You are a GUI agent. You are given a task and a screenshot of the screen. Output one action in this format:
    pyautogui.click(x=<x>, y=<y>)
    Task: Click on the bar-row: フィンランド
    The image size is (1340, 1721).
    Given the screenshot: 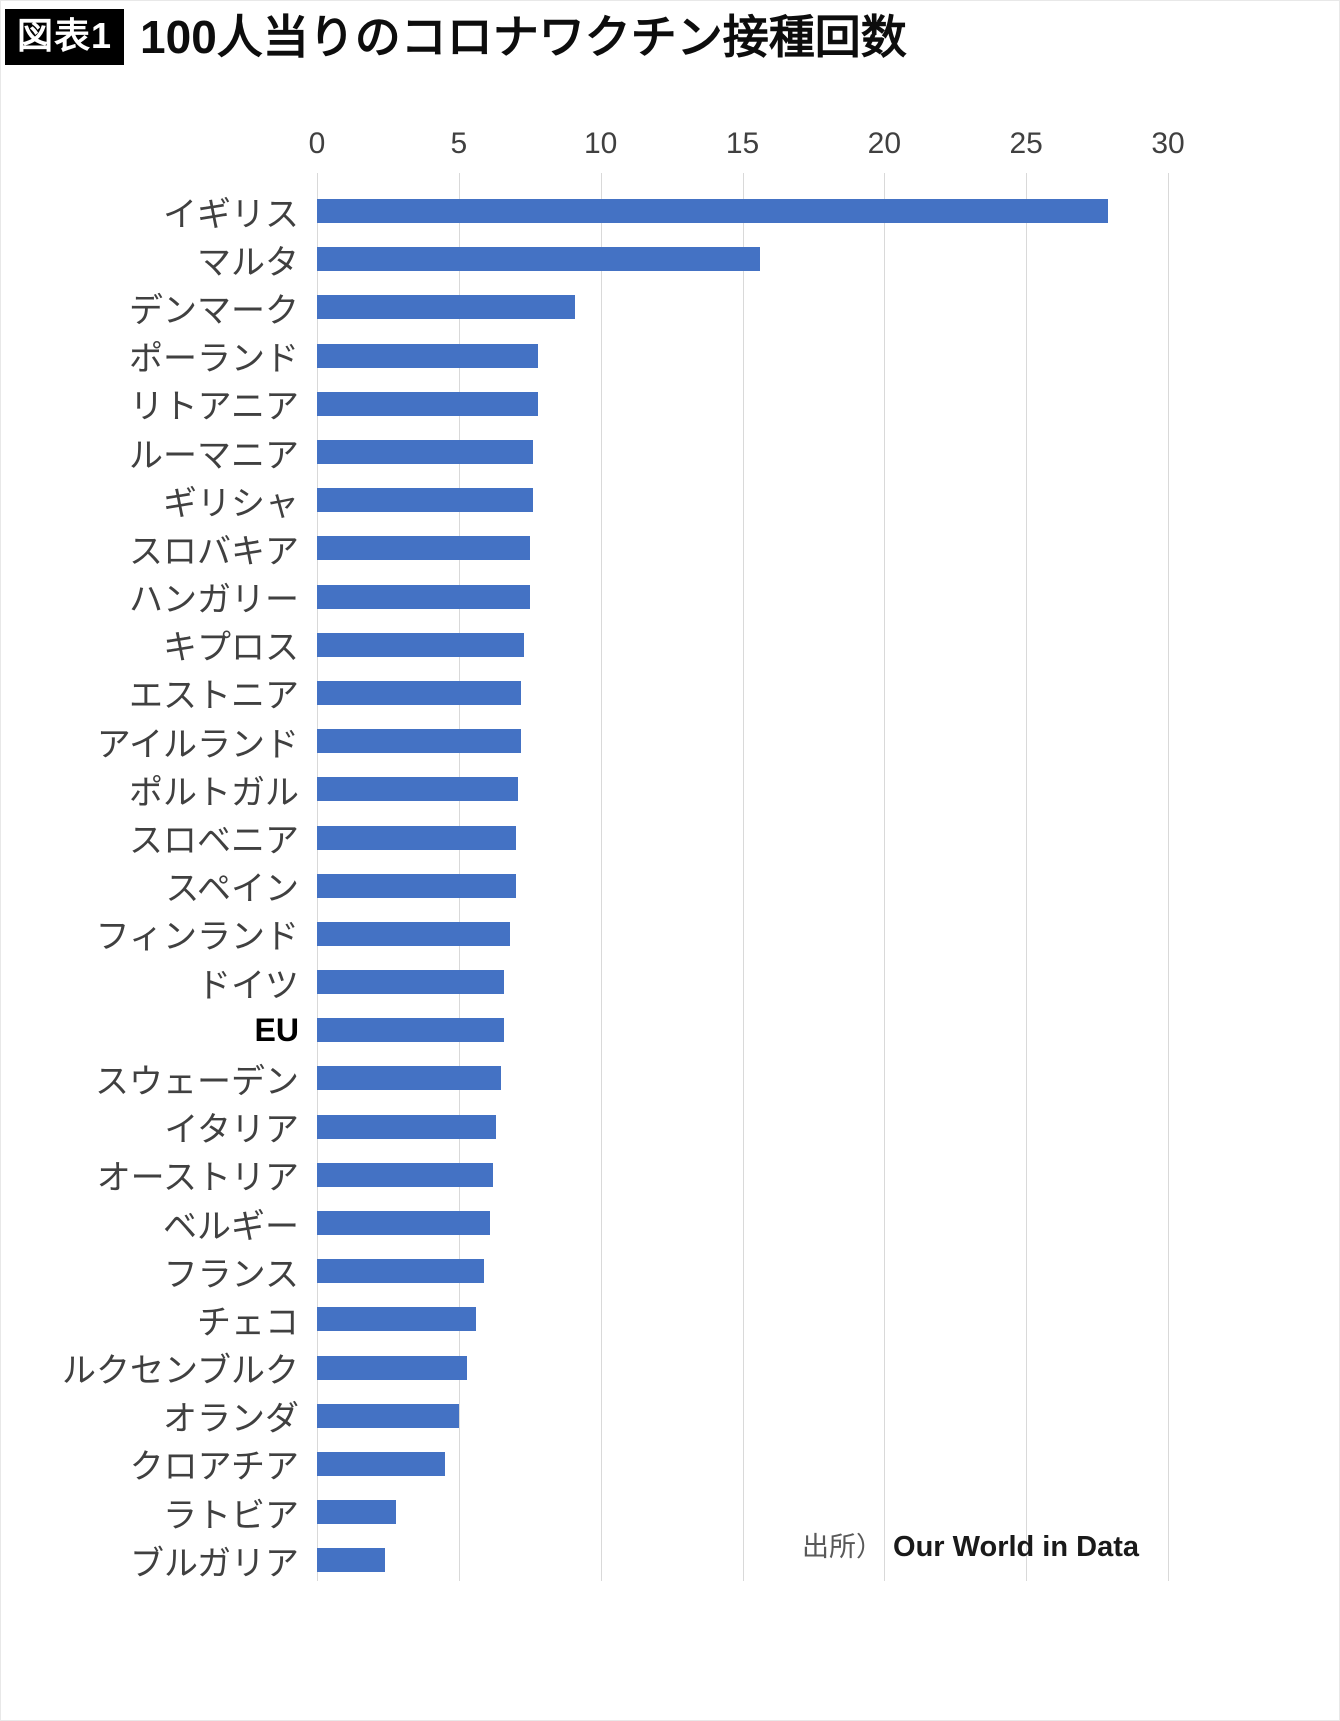 What is the action you would take?
    pyautogui.click(x=584, y=934)
    